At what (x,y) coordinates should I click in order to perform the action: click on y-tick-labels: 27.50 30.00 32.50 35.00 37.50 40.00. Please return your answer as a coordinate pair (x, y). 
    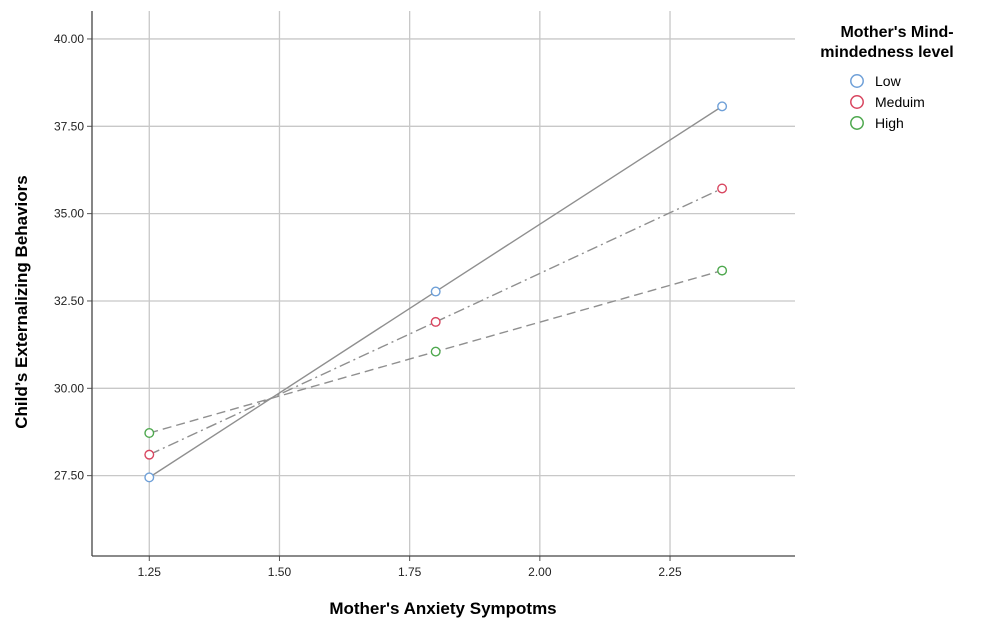
    Looking at the image, I should click on (69, 257).